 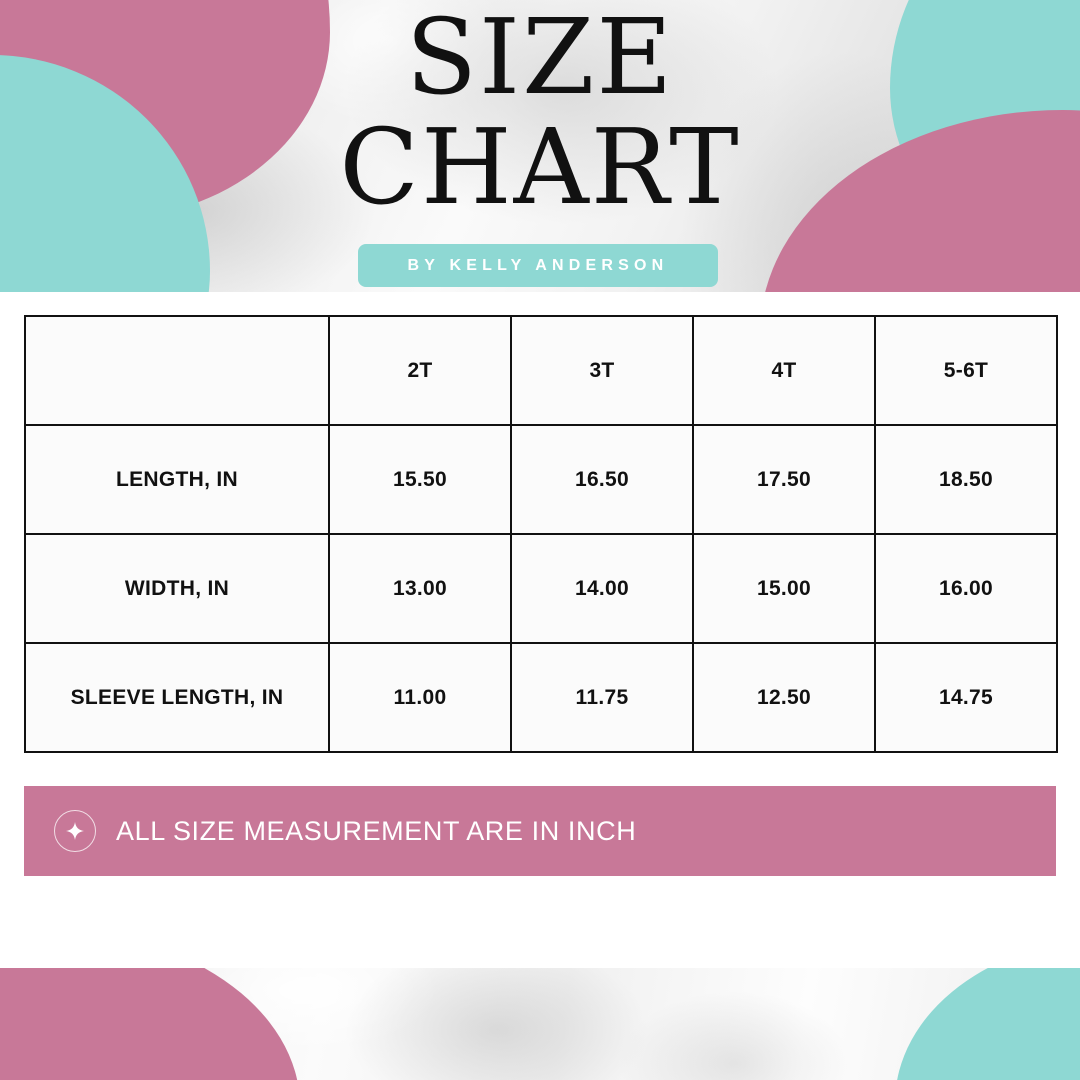 I want to click on header-cell-5-6t: 5-6T, so click(x=966, y=370).